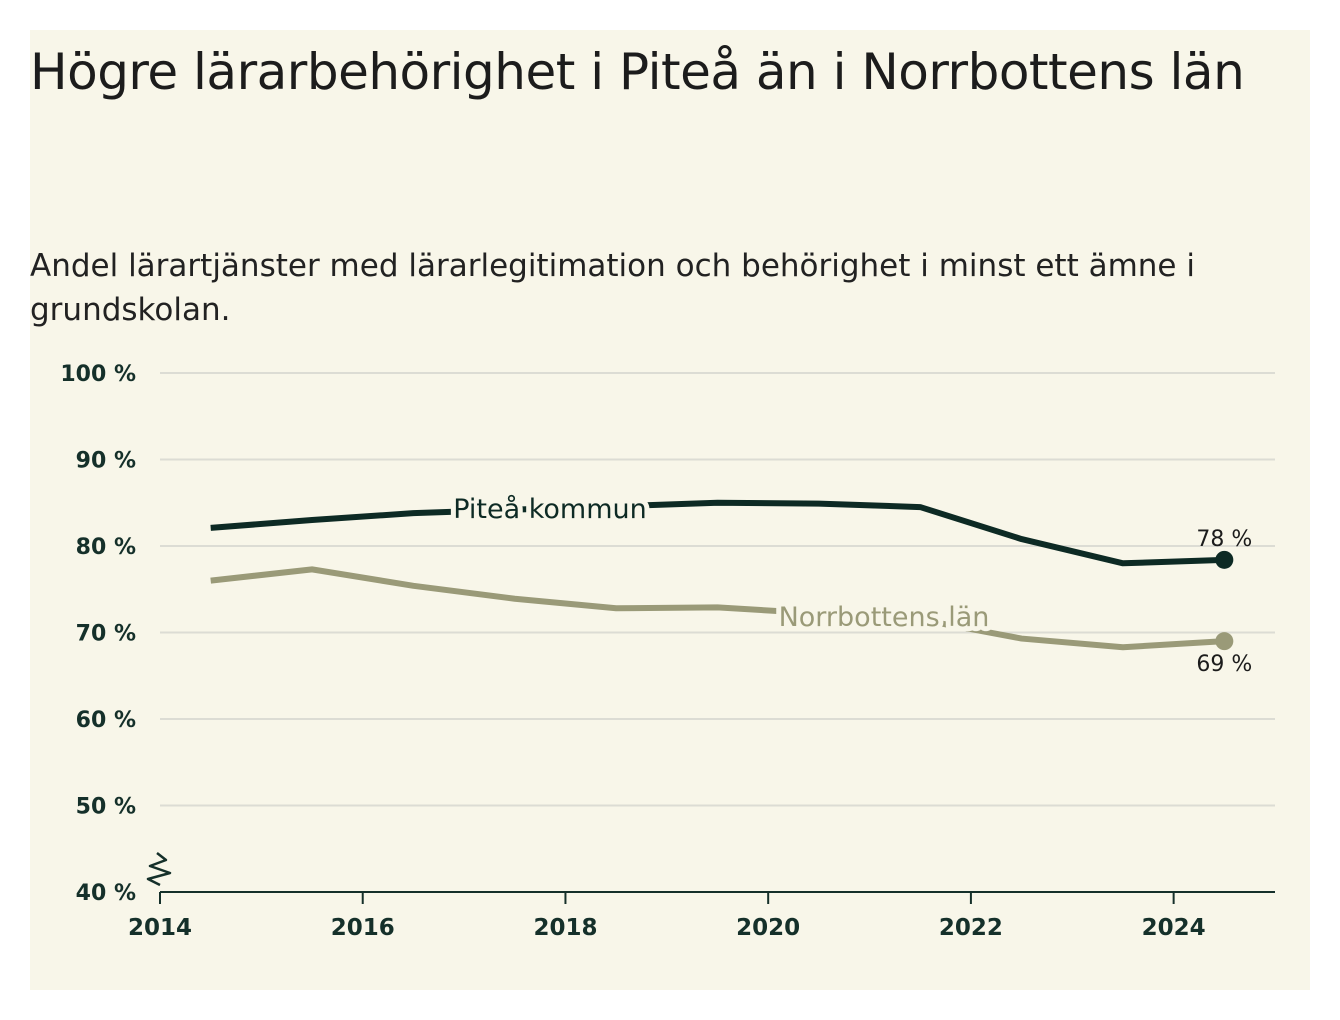  What do you see at coordinates (106, 807) in the screenshot?
I see `y-tick-label: 50 %` at bounding box center [106, 807].